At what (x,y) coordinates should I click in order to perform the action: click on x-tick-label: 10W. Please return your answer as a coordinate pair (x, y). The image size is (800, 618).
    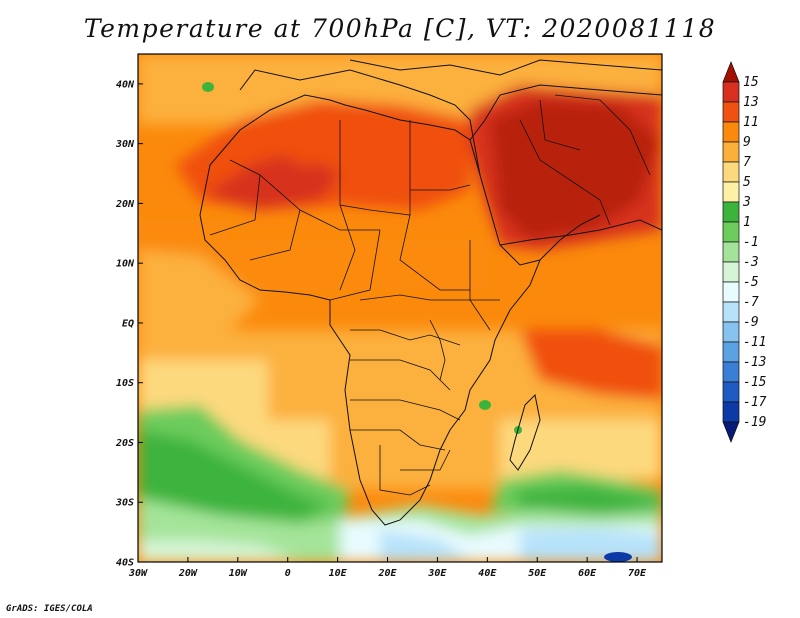
    Looking at the image, I should click on (238, 573).